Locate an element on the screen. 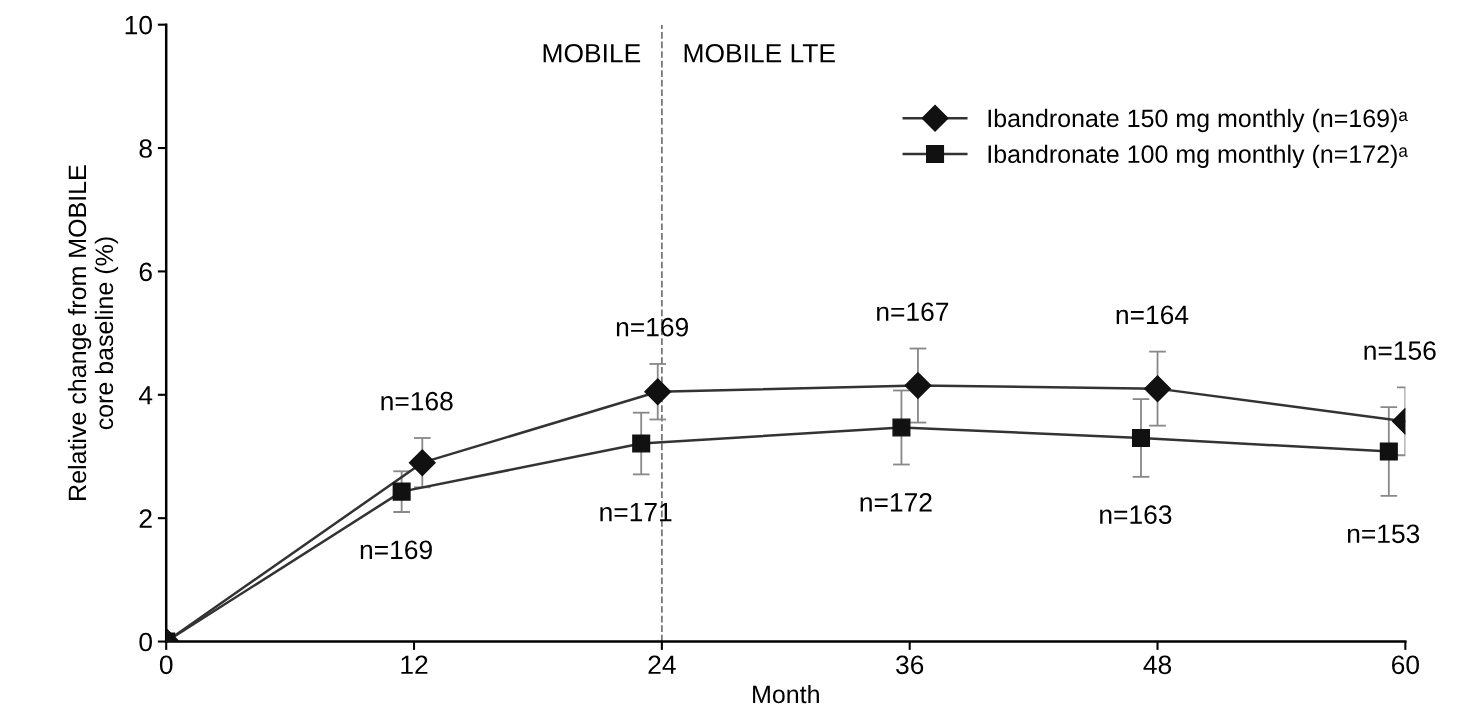 The height and width of the screenshot is (705, 1484). y-tick-label: 0 is located at coordinates (145, 642).